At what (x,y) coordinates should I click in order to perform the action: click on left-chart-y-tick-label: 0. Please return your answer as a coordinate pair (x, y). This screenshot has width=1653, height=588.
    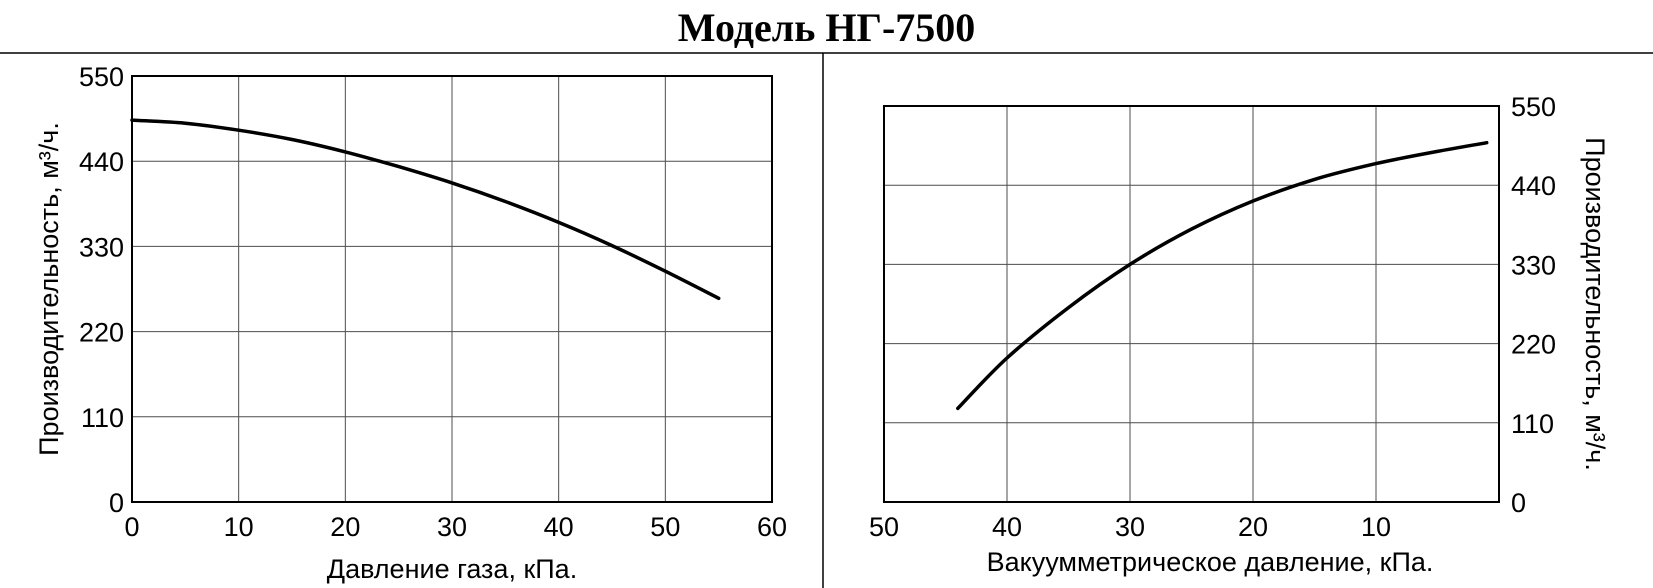
    Looking at the image, I should click on (116, 503).